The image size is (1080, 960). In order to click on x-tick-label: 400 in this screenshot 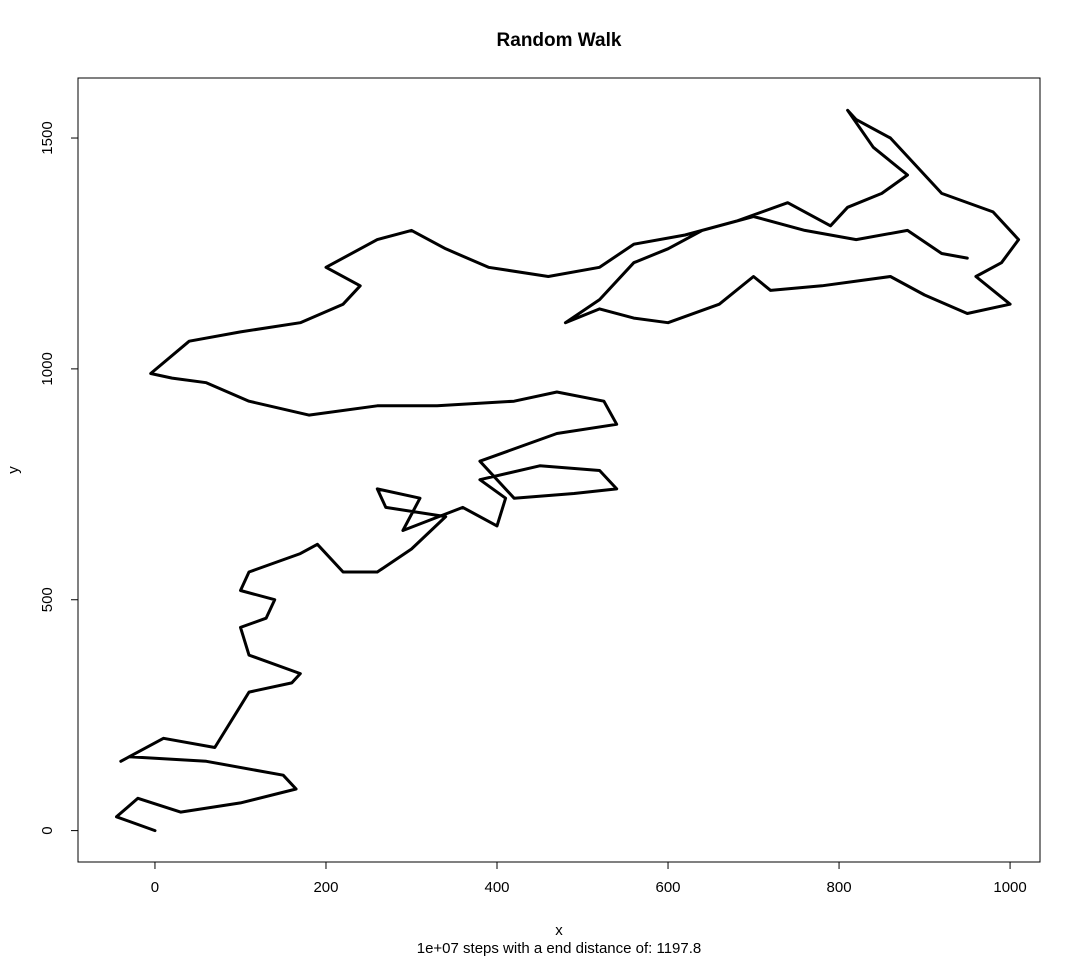, I will do `click(496, 887)`.